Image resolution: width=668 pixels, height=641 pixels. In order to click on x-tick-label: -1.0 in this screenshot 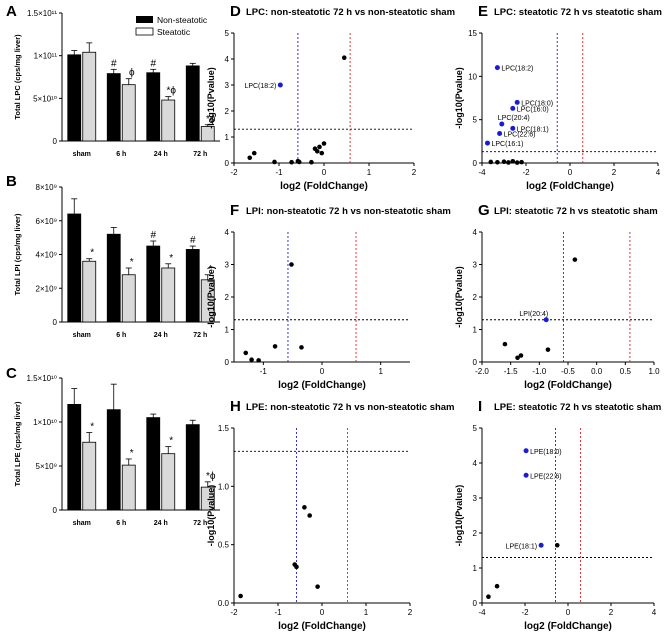, I will do `click(539, 371)`.